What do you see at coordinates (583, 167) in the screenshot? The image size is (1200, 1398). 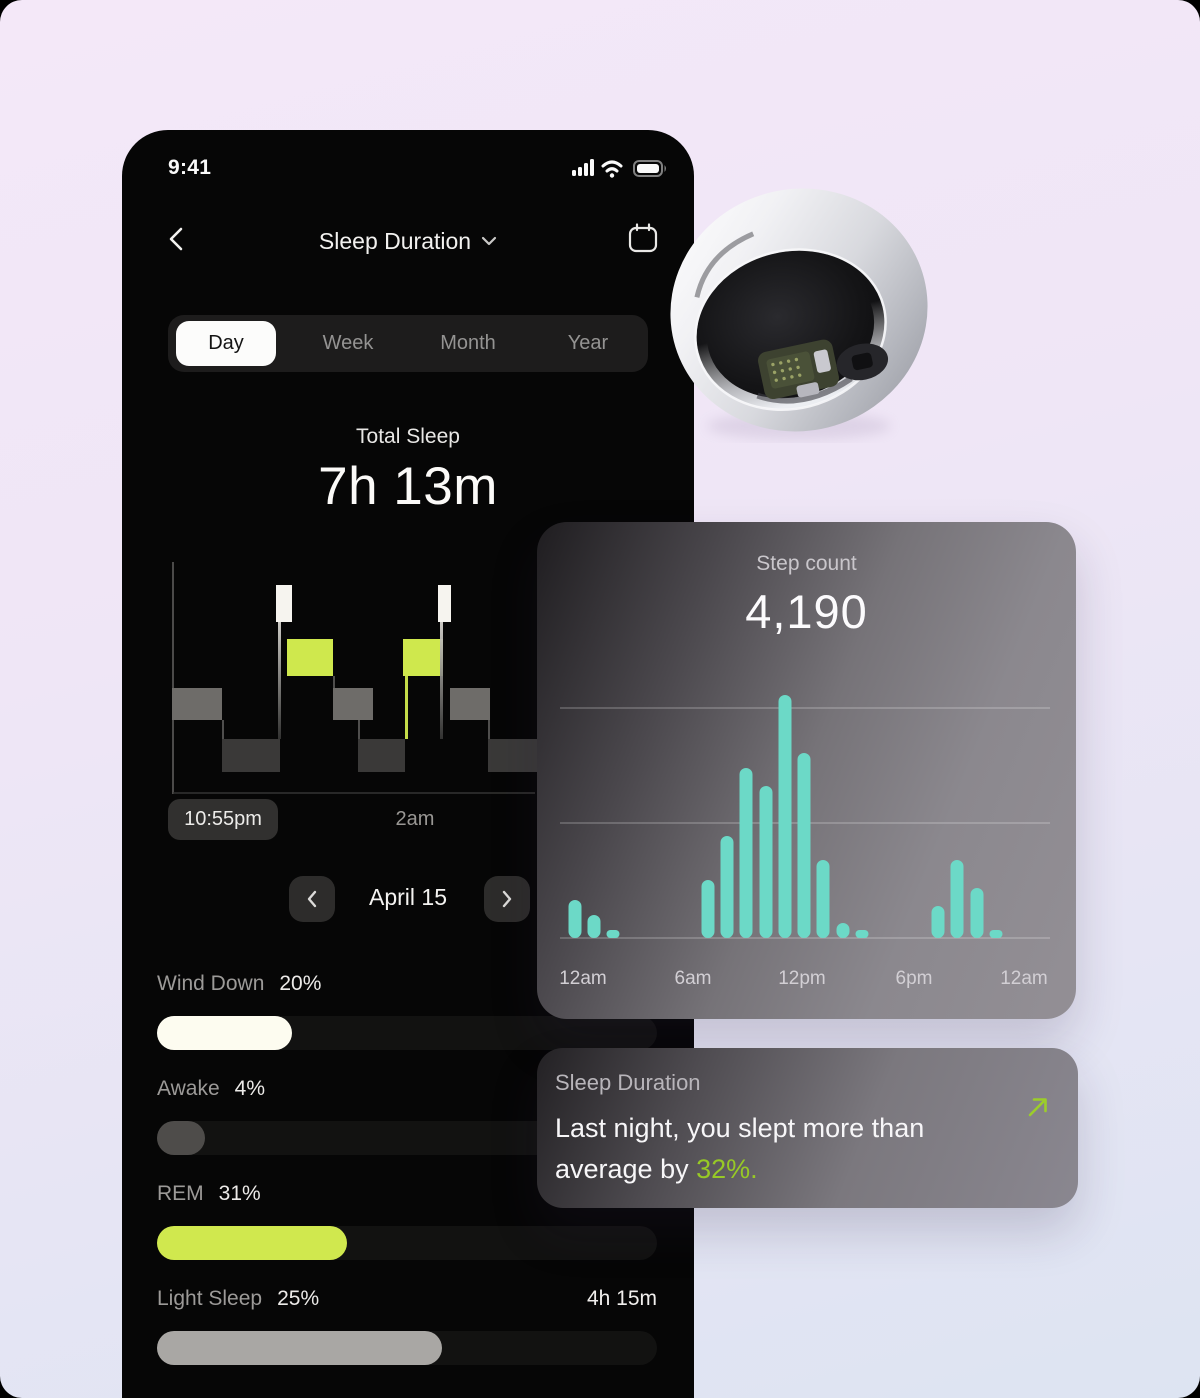 I see `cellular-signal-icon` at bounding box center [583, 167].